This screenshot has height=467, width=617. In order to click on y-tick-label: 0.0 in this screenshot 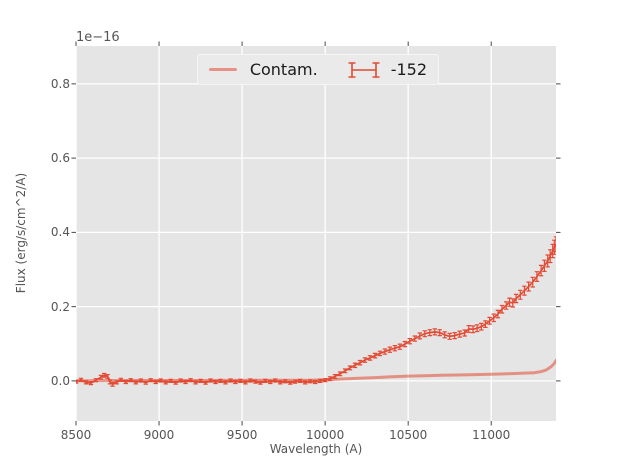, I will do `click(60, 380)`.